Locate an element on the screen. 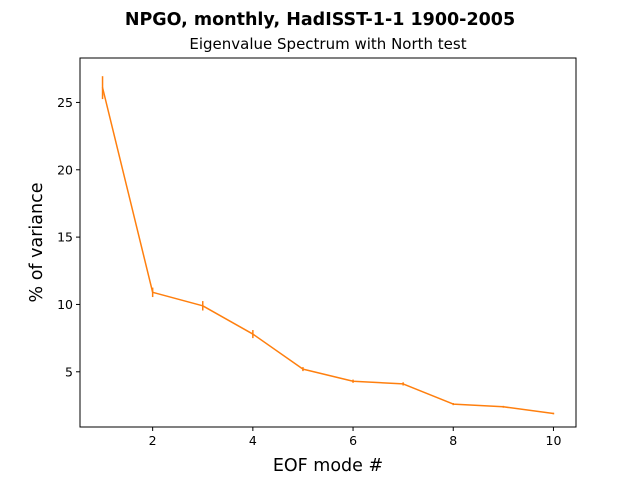 Image resolution: width=640 pixels, height=480 pixels. x-tick-label: 8 is located at coordinates (453, 440).